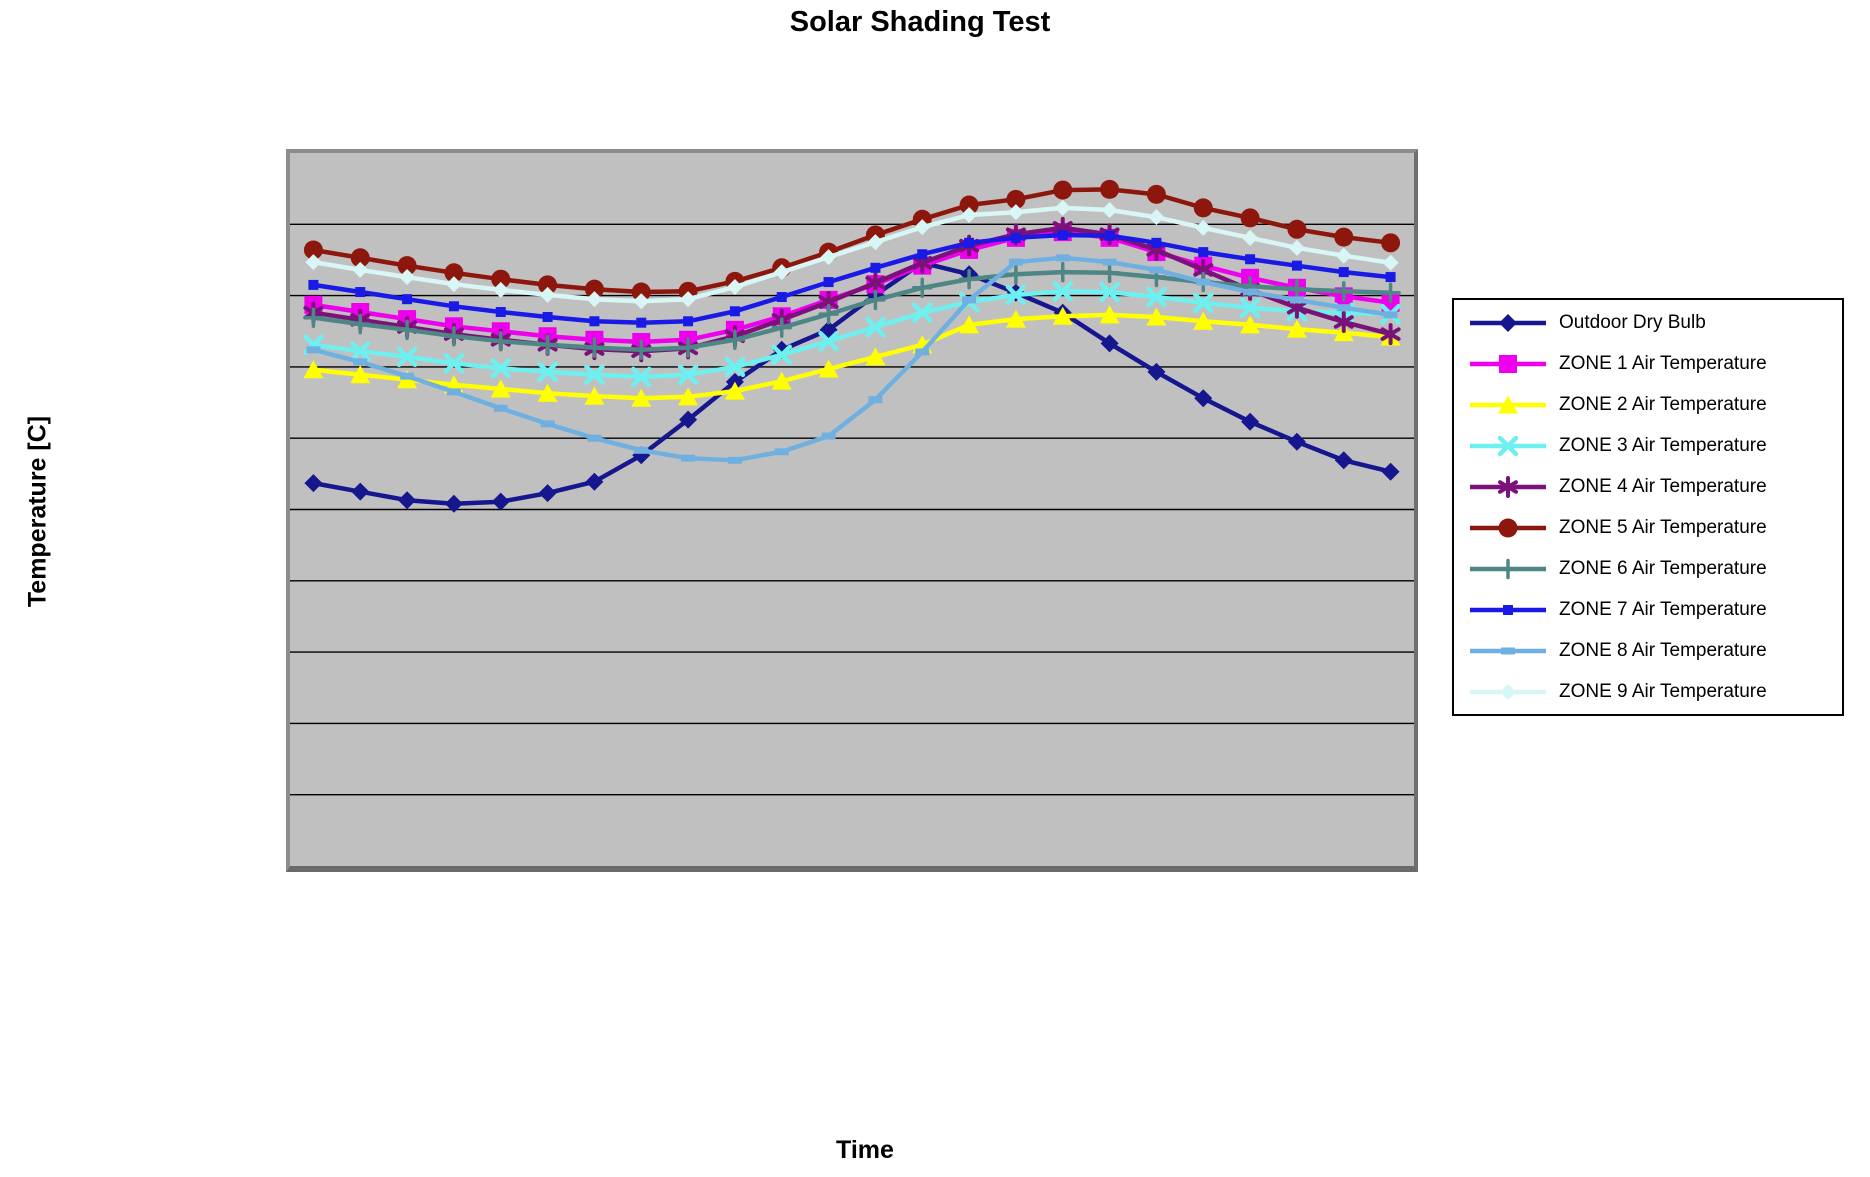  What do you see at coordinates (1663, 363) in the screenshot?
I see `legend-item-label: ZONE 1 Air Temperature` at bounding box center [1663, 363].